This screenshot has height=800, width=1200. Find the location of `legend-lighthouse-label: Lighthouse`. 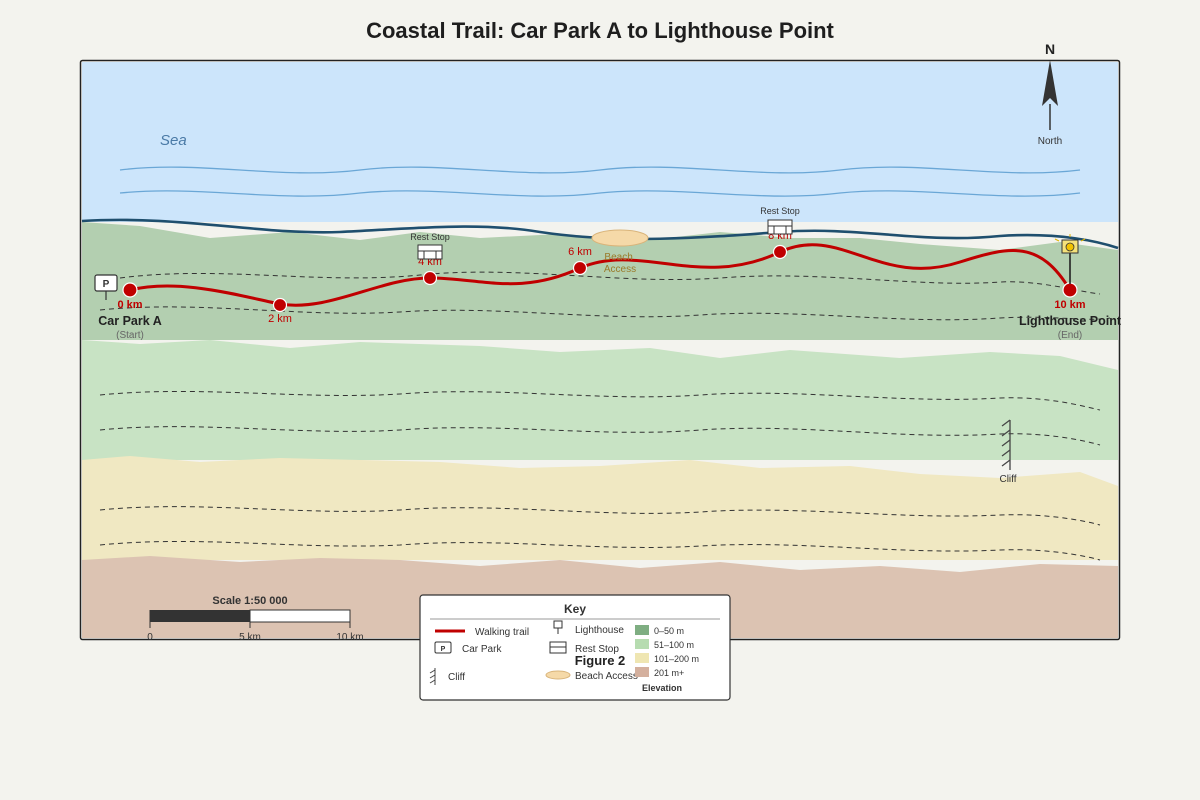

legend-lighthouse-label: Lighthouse is located at coordinates (599, 630).